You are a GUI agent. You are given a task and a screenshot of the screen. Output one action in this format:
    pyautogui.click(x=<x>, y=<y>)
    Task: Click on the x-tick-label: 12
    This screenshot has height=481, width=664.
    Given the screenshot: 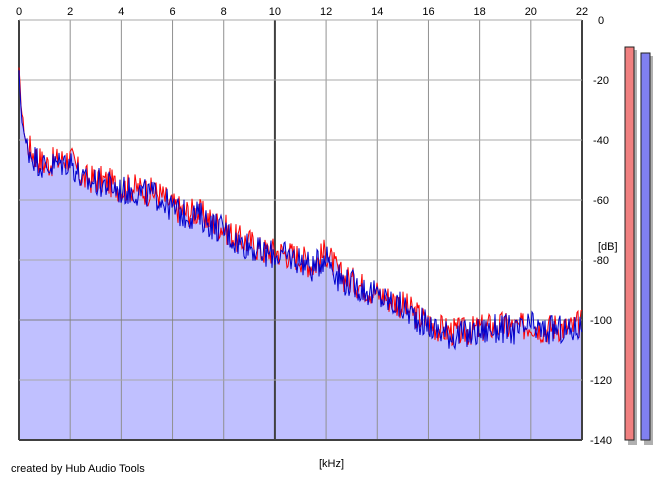 What is the action you would take?
    pyautogui.click(x=326, y=12)
    